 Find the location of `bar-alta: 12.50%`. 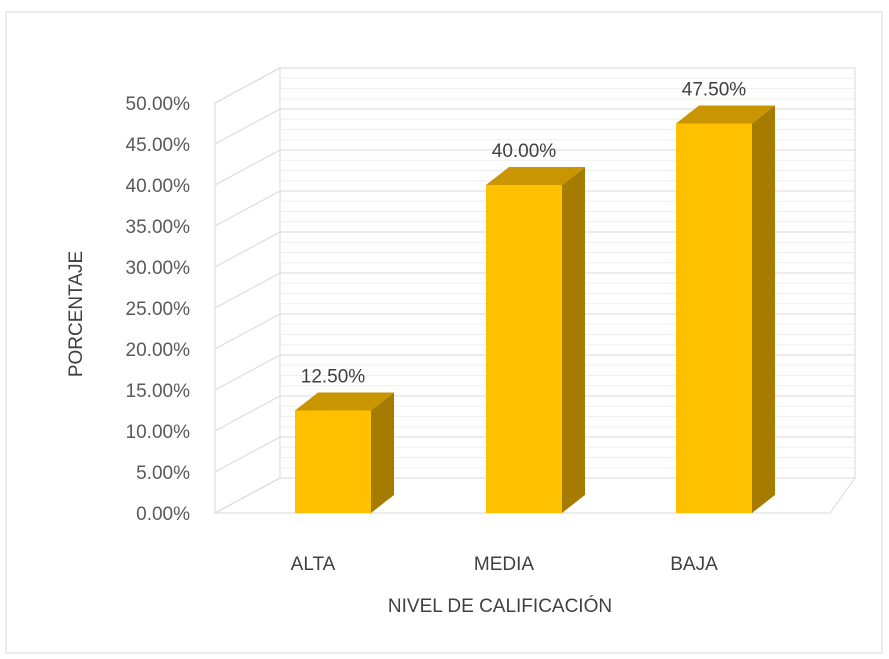

bar-alta: 12.50% is located at coordinates (344, 440).